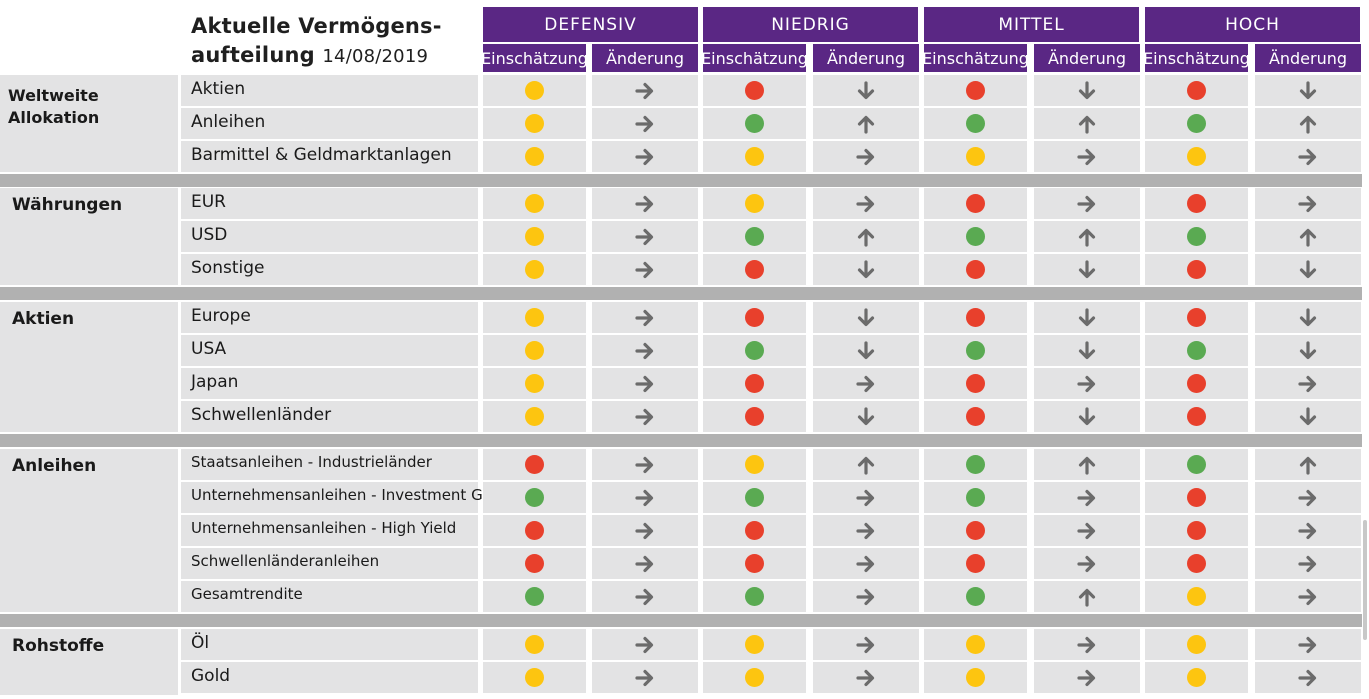  What do you see at coordinates (215, 382) in the screenshot?
I see `row-label: Japan` at bounding box center [215, 382].